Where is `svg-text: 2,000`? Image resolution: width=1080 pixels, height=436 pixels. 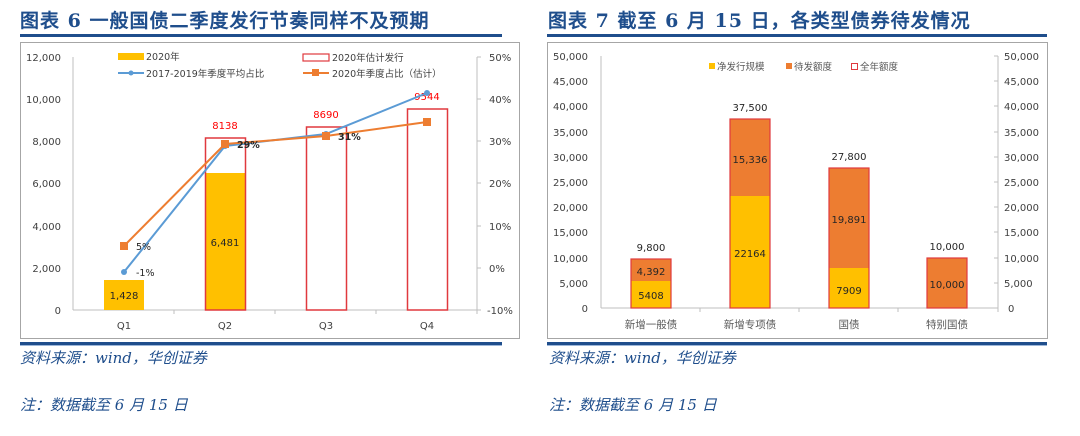
svg-text: 2,000 is located at coordinates (46, 269).